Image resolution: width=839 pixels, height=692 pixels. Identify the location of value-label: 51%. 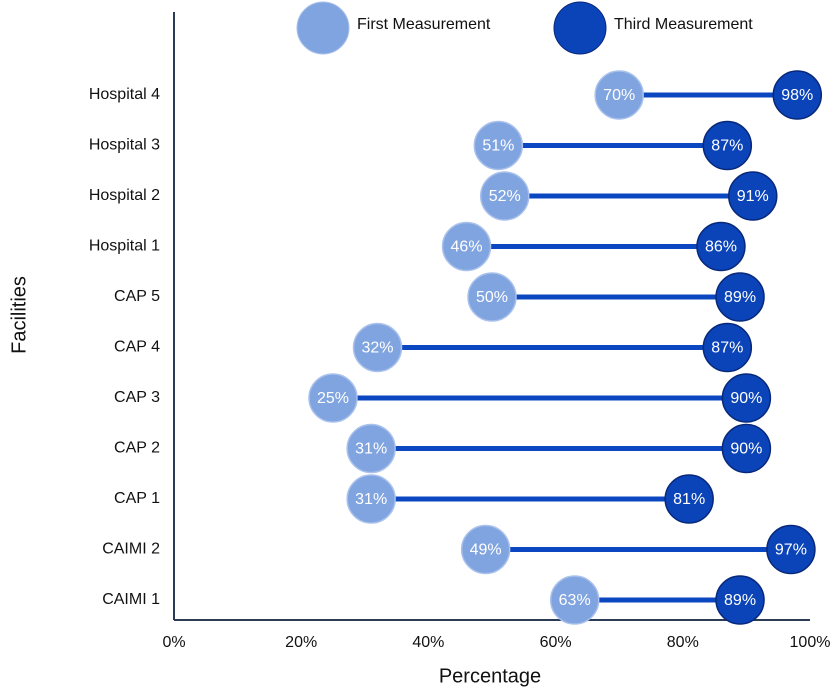
(498, 146).